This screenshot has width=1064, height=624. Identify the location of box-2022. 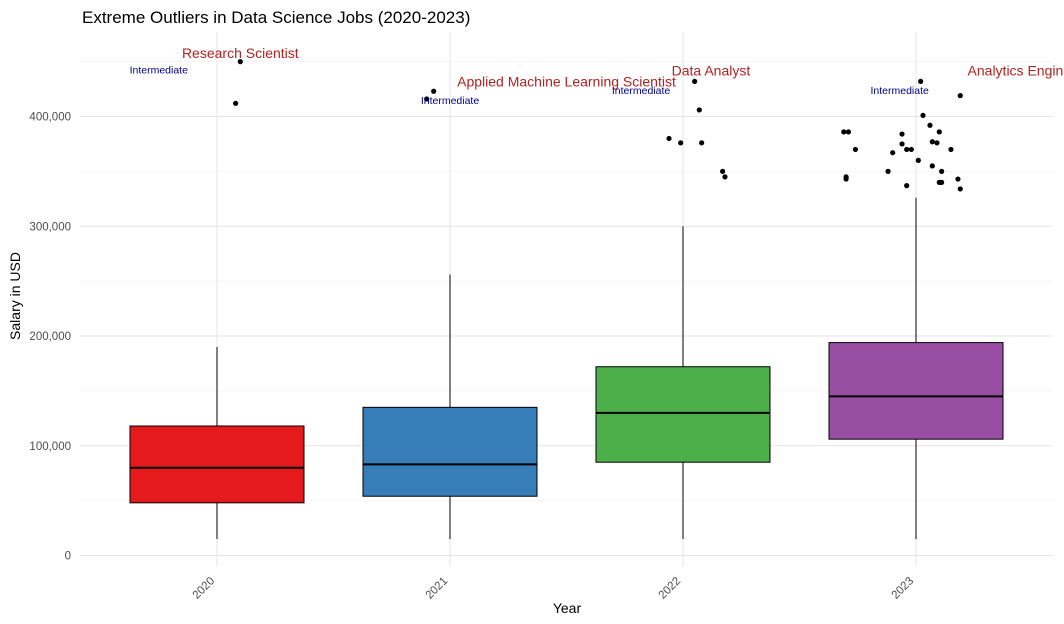
(683, 383).